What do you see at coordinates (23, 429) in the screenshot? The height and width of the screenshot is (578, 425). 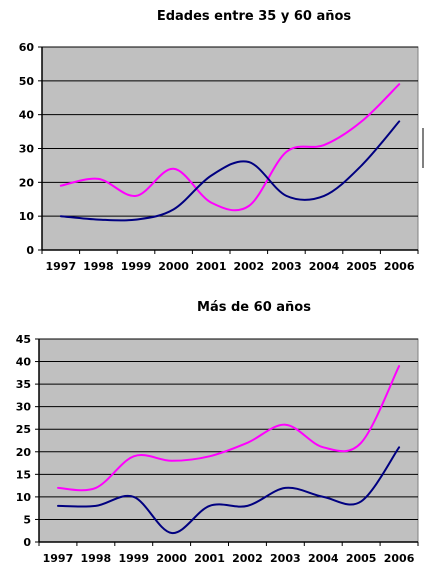 I see `y-tick-label: 25` at bounding box center [23, 429].